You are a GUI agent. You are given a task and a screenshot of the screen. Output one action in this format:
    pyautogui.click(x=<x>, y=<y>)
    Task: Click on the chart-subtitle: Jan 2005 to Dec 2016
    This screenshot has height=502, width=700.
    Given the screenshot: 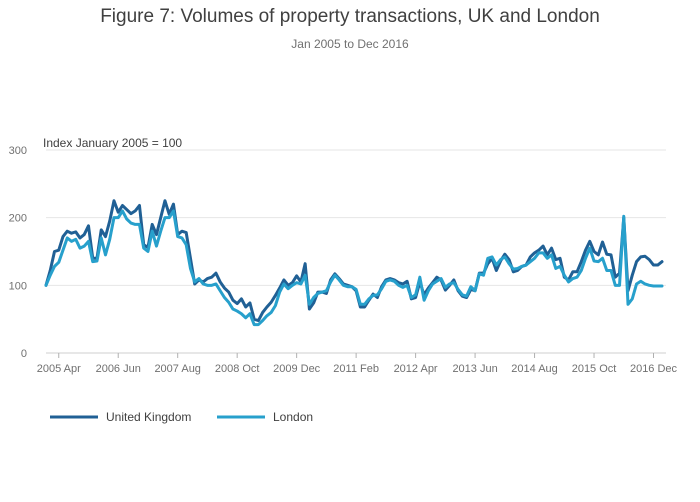 What is the action you would take?
    pyautogui.click(x=350, y=44)
    